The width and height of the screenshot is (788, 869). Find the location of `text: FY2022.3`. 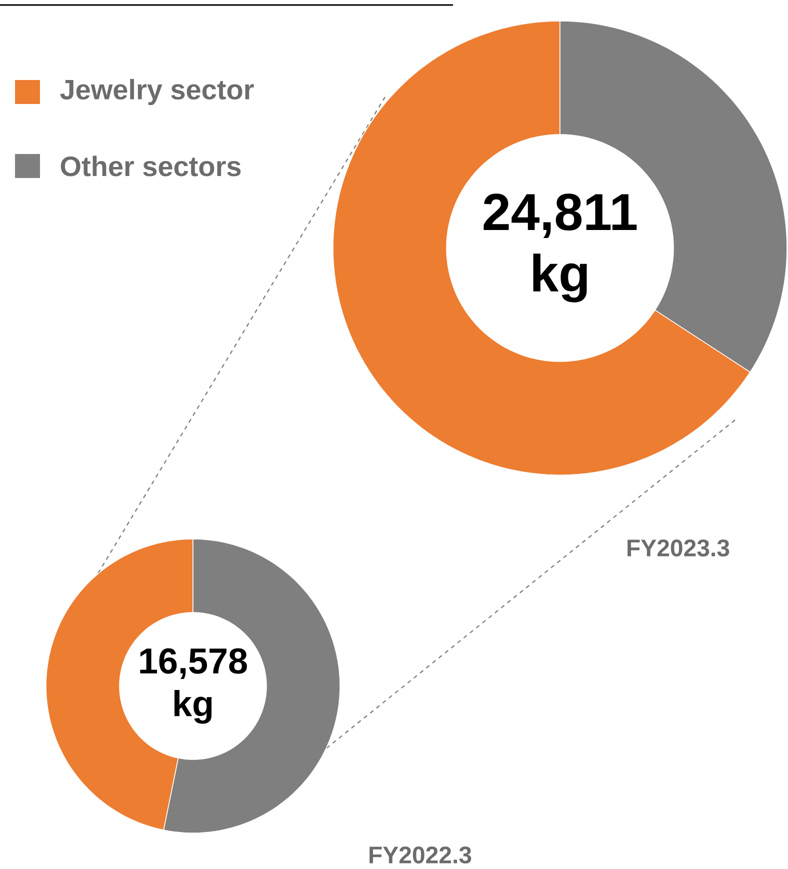

text: FY2022.3 is located at coordinates (421, 855).